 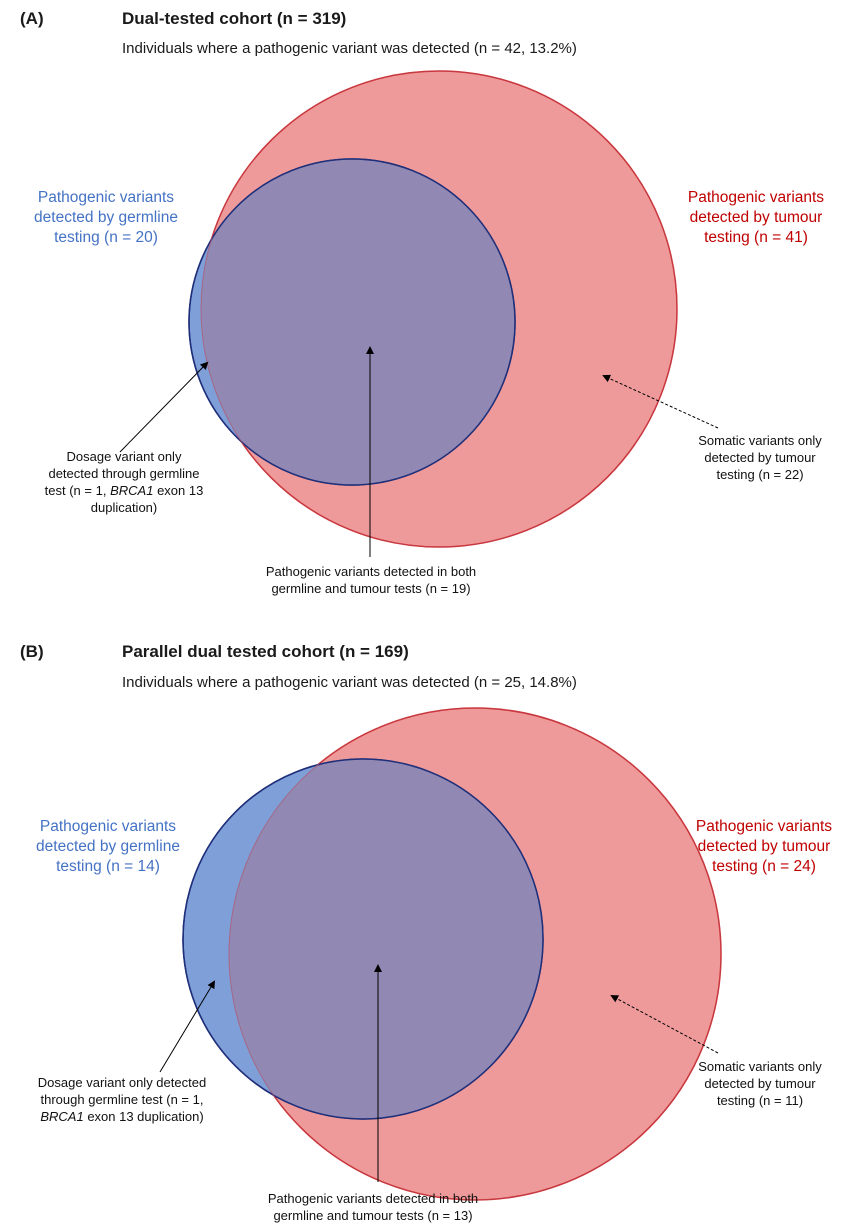 What do you see at coordinates (265, 651) in the screenshot?
I see `panel-b-title: Parallel dual tested cohort (n = 169)` at bounding box center [265, 651].